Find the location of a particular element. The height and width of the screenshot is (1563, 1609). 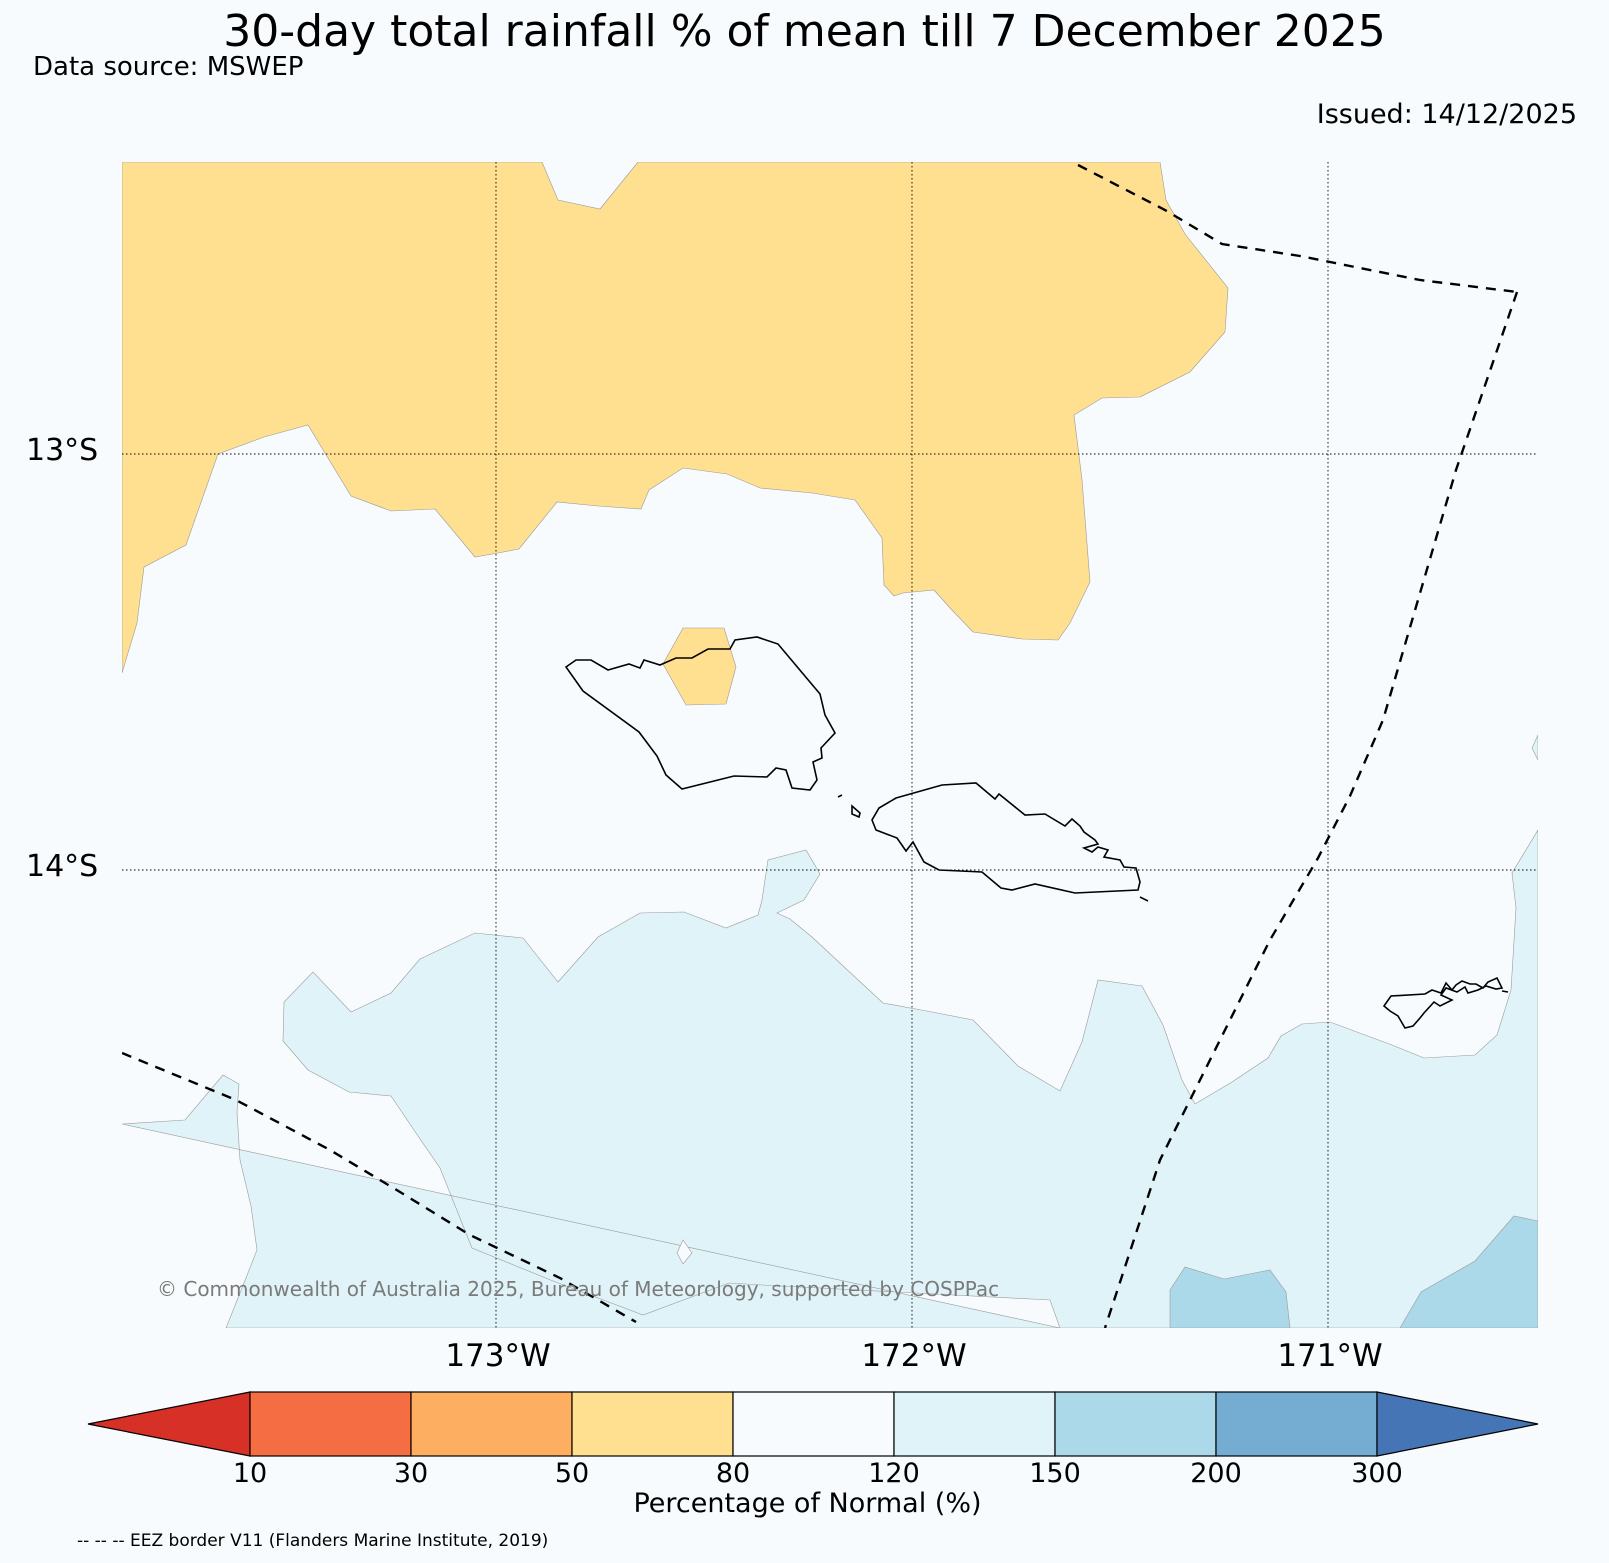

lon-label-172w: 172°W is located at coordinates (914, 1356).